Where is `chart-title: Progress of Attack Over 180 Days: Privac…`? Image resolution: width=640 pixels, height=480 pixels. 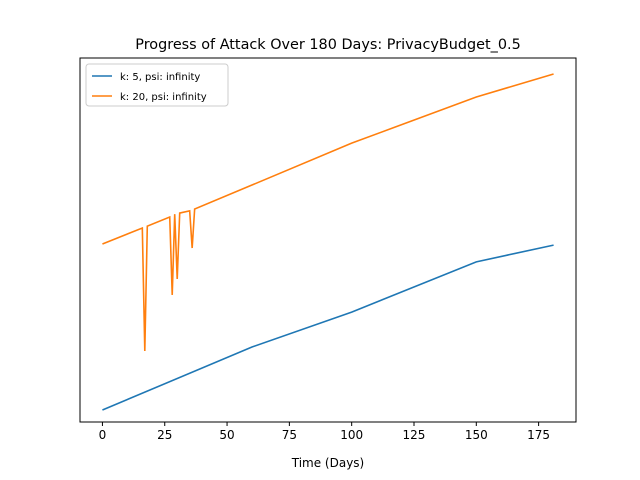
chart-title: Progress of Attack Over 180 Days: Privac… is located at coordinates (327, 45).